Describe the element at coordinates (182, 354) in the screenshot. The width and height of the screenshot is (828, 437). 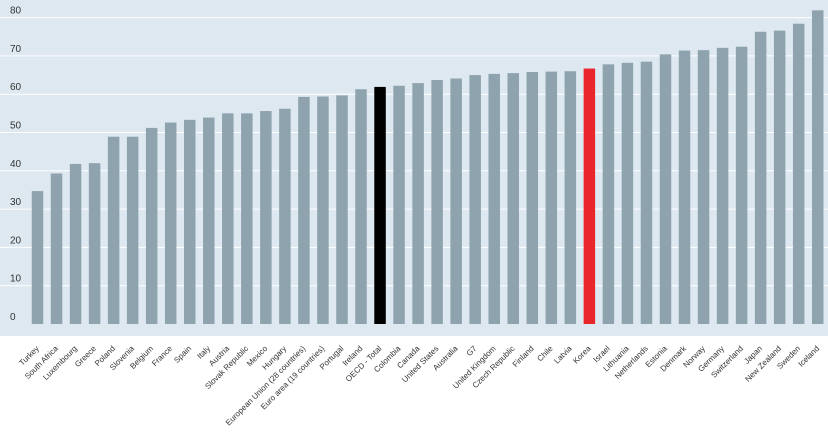
I see `x-tick-label: Spain` at that location.